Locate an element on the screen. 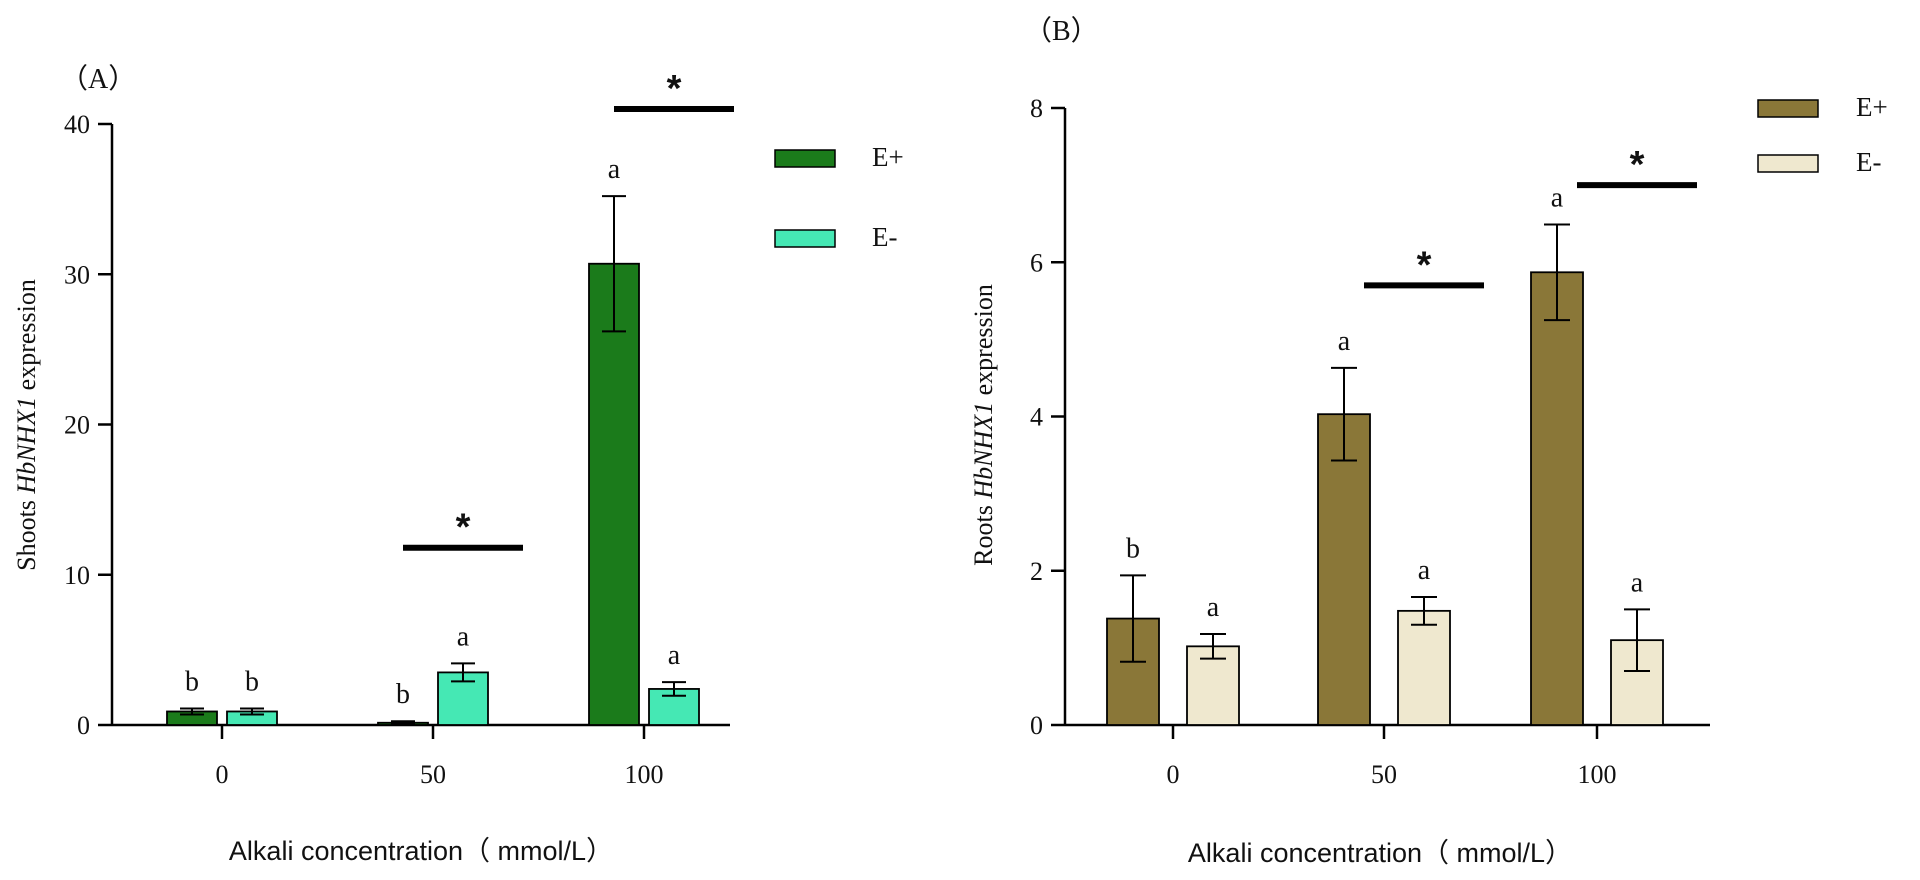 The height and width of the screenshot is (880, 1920). panel-b-significance: ** is located at coordinates (1530, 216).